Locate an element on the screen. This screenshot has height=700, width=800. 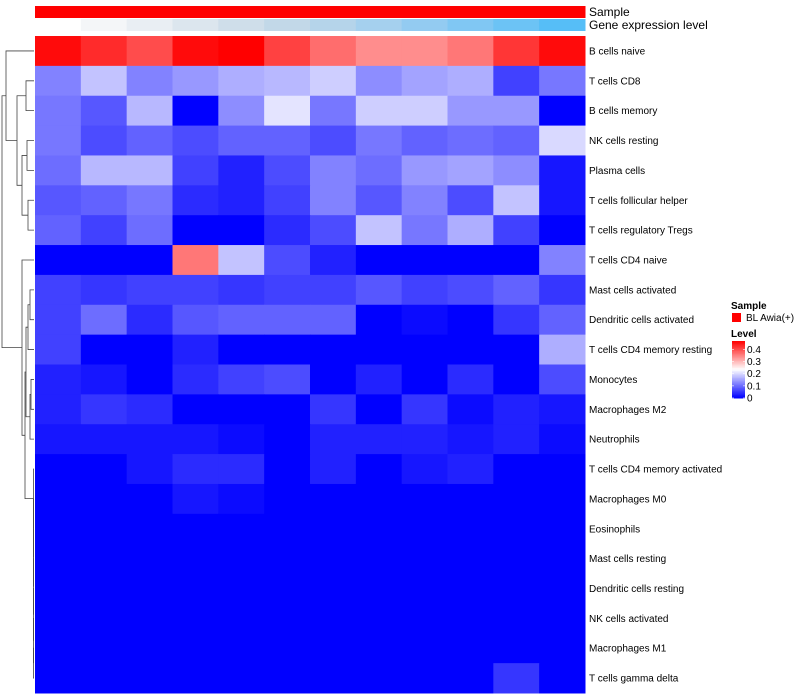
row-label: Macrophages M0 is located at coordinates (628, 499).